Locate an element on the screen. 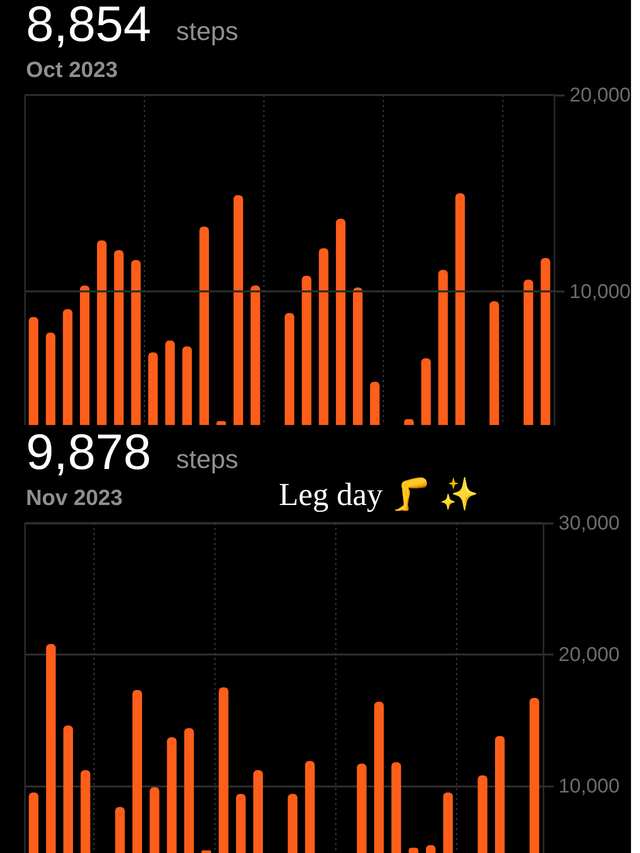 The height and width of the screenshot is (853, 640). chart-title: 8,854 is located at coordinates (89, 26).